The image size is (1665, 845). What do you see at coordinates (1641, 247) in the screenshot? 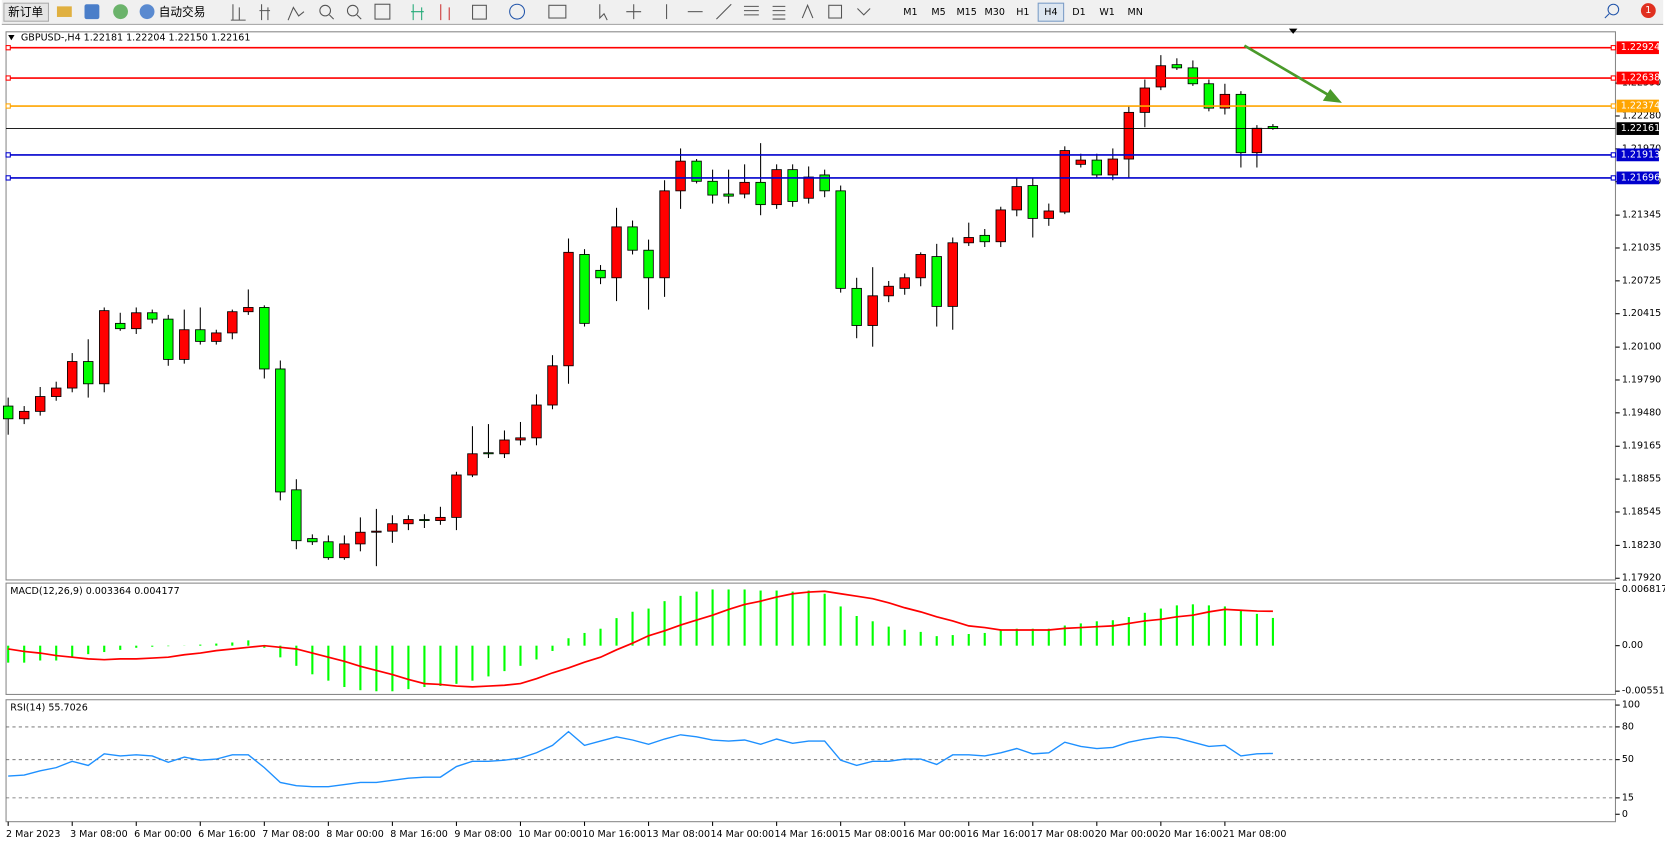
I see `y-tick-label: 1.21035` at bounding box center [1641, 247].